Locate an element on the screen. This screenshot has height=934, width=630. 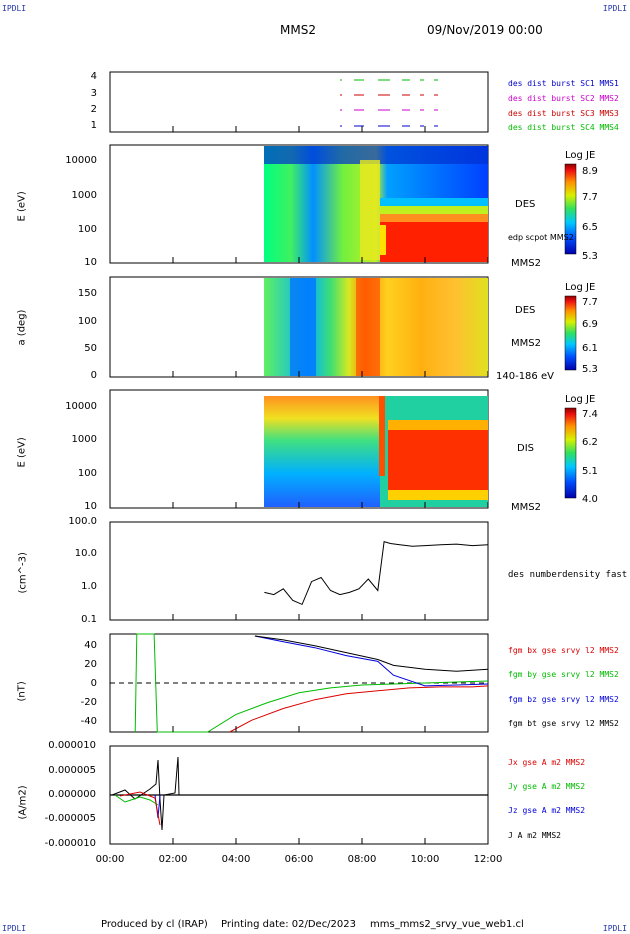
panel-side-label: 140-186 eV is located at coordinates (525, 376).